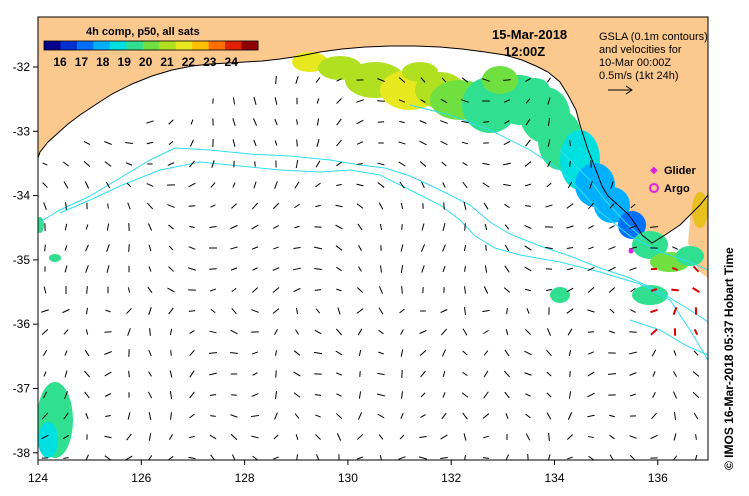  I want to click on sst-patch, so click(41, 225).